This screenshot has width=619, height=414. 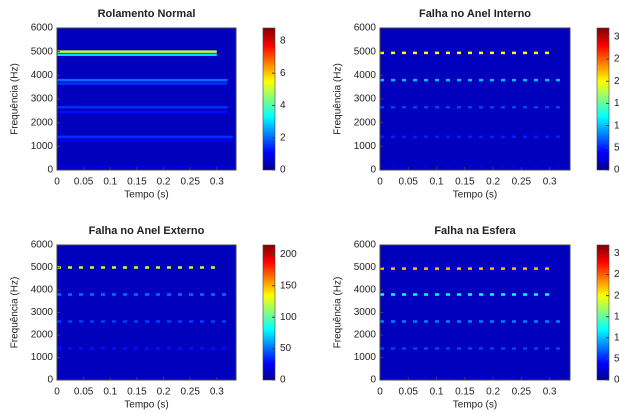 What do you see at coordinates (475, 14) in the screenshot?
I see `chart-title: Falha no Anel Interno` at bounding box center [475, 14].